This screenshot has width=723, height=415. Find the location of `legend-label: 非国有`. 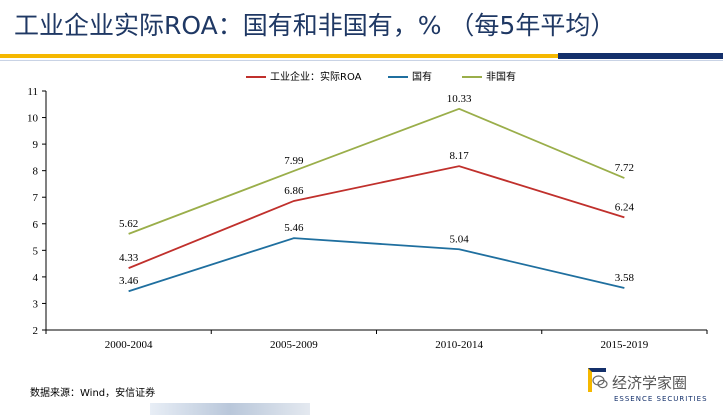

legend-label: 非国有 is located at coordinates (501, 76).